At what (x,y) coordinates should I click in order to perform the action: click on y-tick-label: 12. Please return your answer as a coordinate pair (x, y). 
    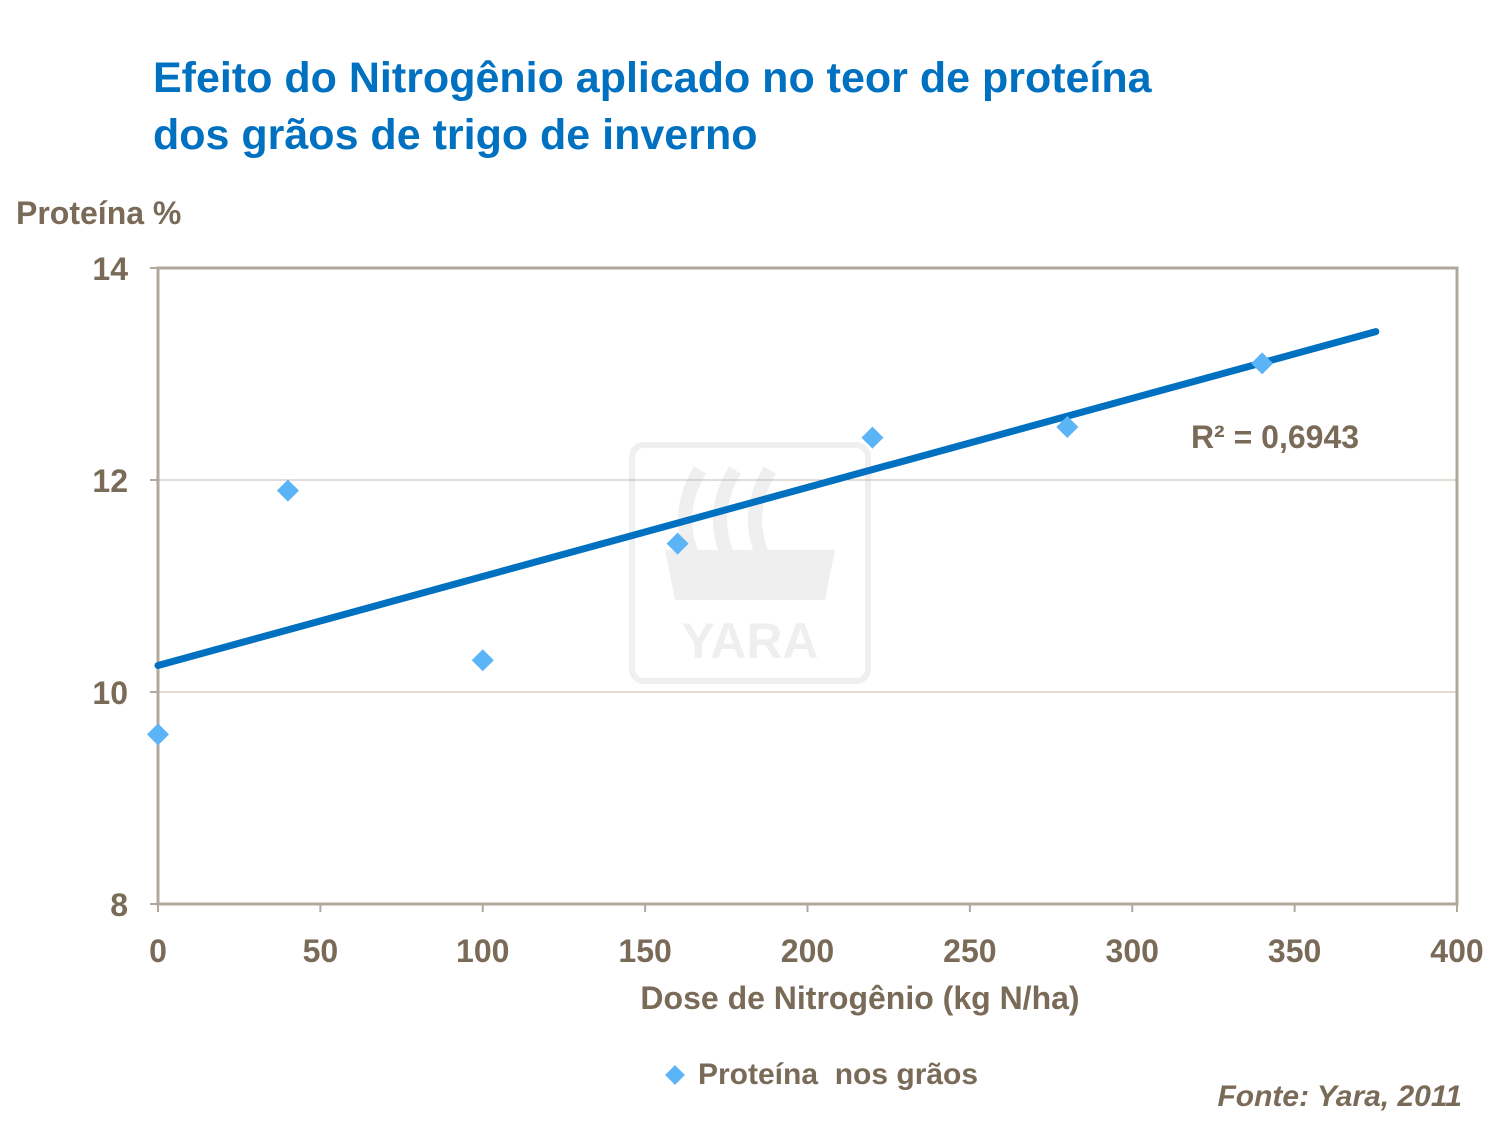
    Looking at the image, I should click on (110, 481).